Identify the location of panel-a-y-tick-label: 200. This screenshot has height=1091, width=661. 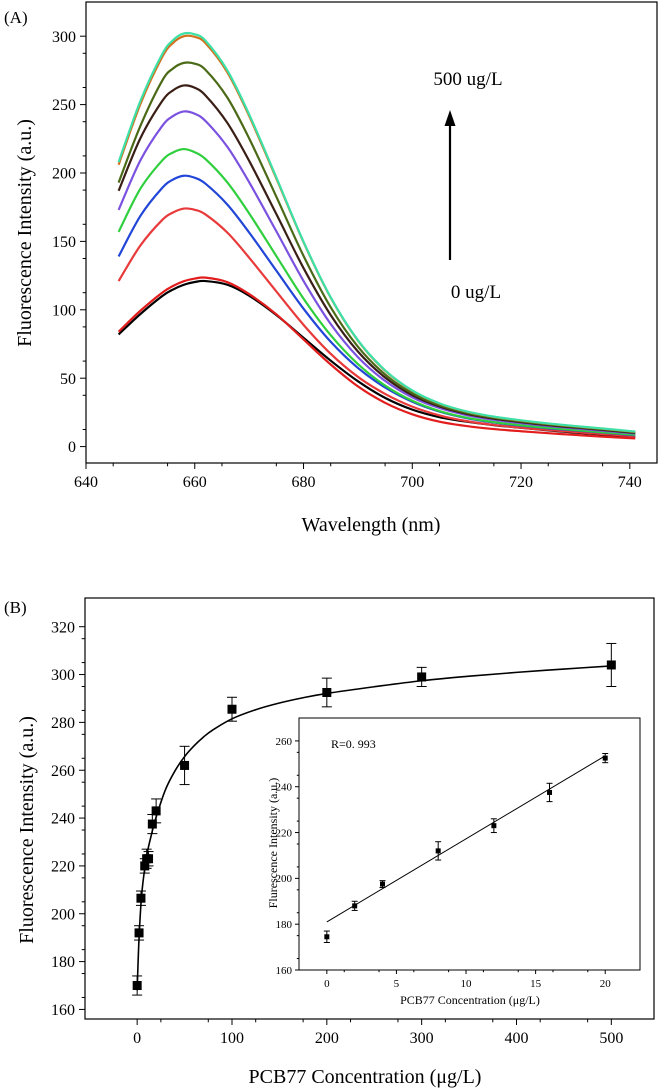
(64, 174).